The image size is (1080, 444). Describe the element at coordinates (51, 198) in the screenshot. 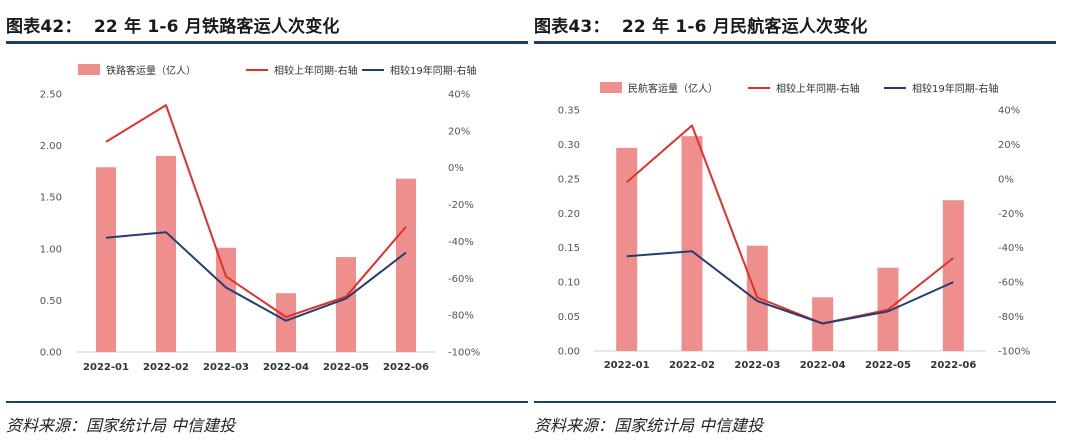

I see `left-axis-tick: 1.50` at that location.